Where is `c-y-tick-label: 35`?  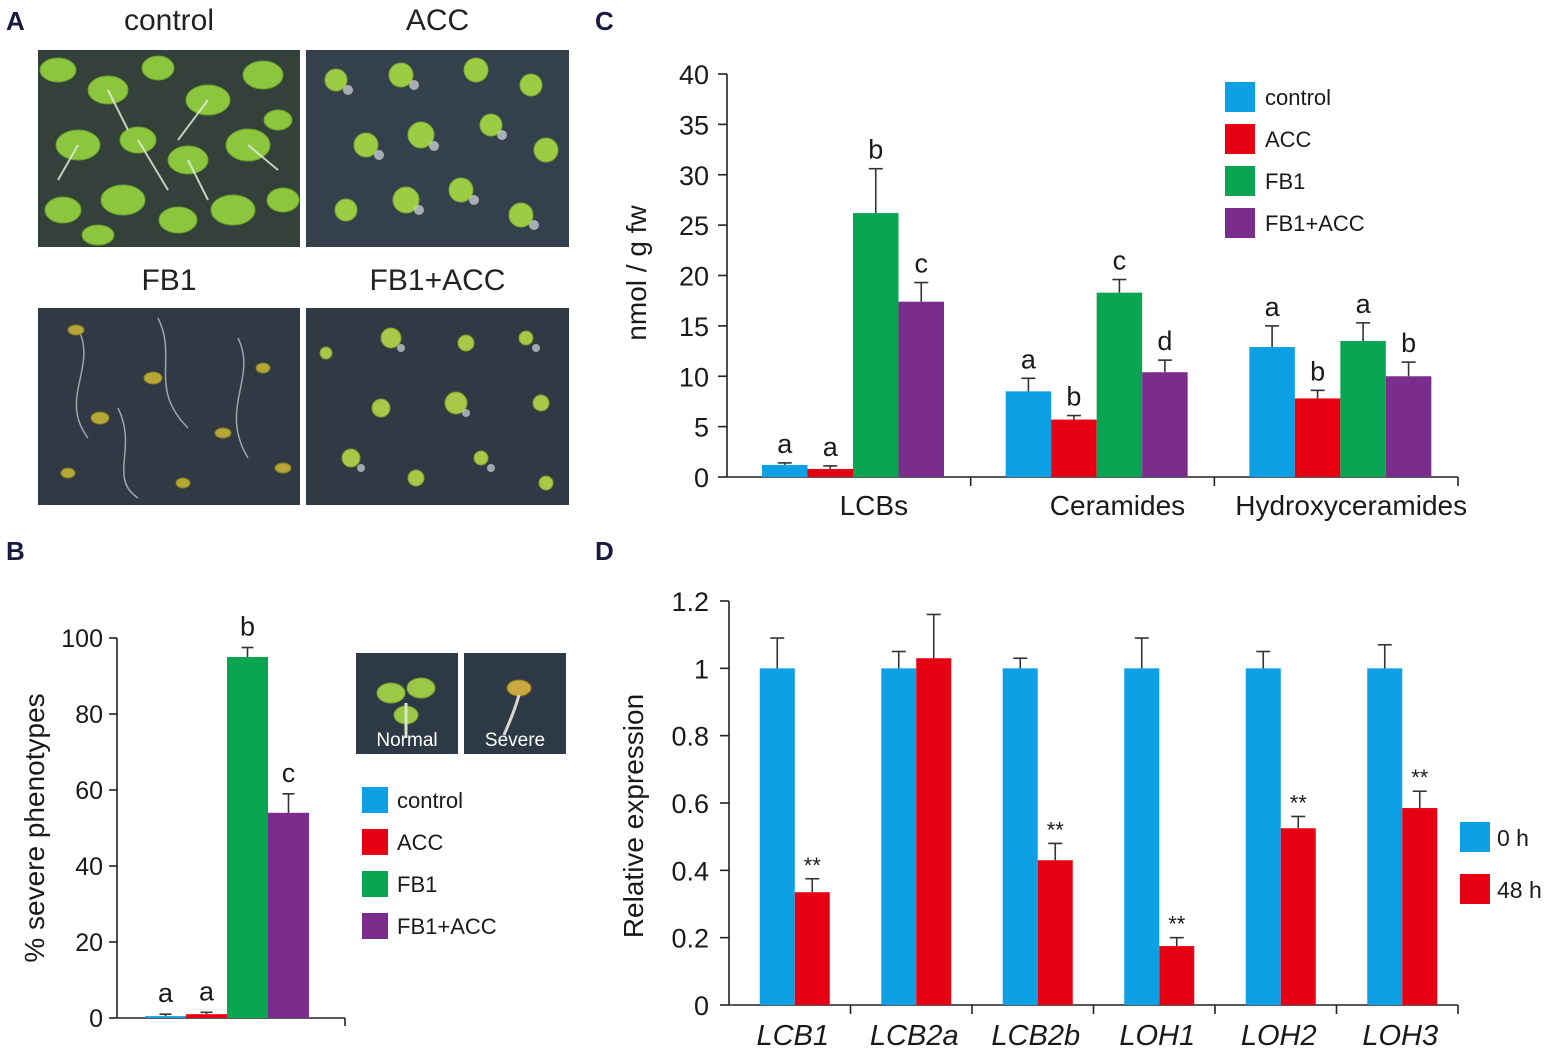 c-y-tick-label: 35 is located at coordinates (694, 125).